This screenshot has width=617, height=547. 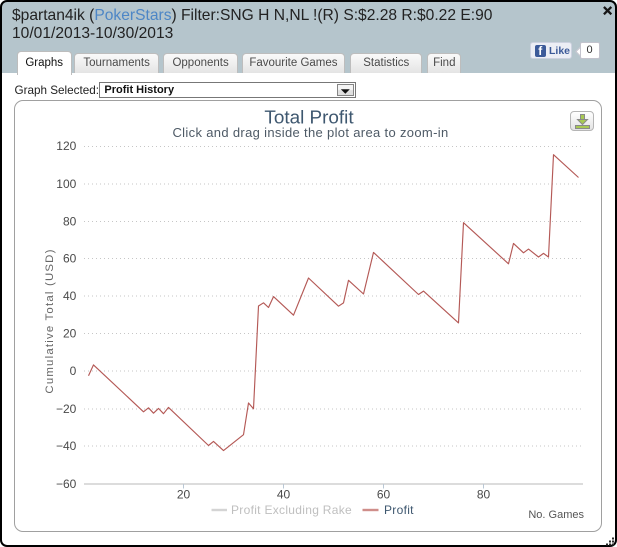 I want to click on svg-text: −40, so click(x=66, y=446).